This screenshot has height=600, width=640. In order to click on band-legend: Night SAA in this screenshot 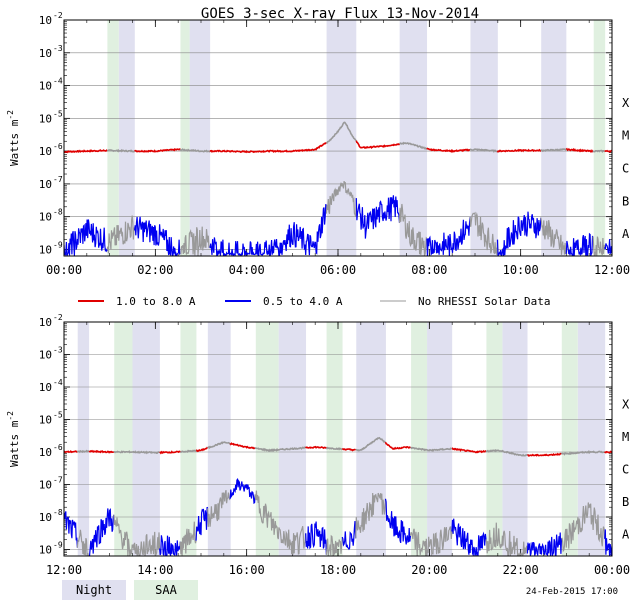, I will do `click(130, 590)`.